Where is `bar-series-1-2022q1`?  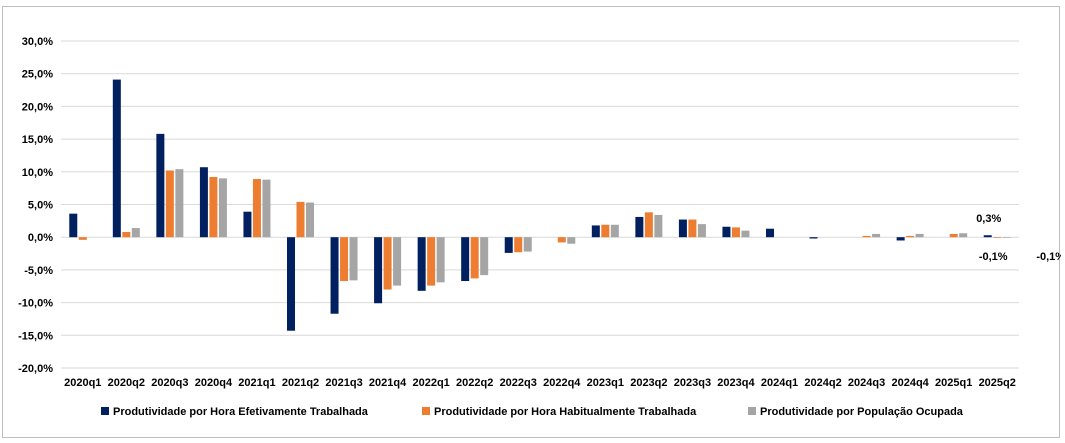
bar-series-1-2022q1 is located at coordinates (421, 264).